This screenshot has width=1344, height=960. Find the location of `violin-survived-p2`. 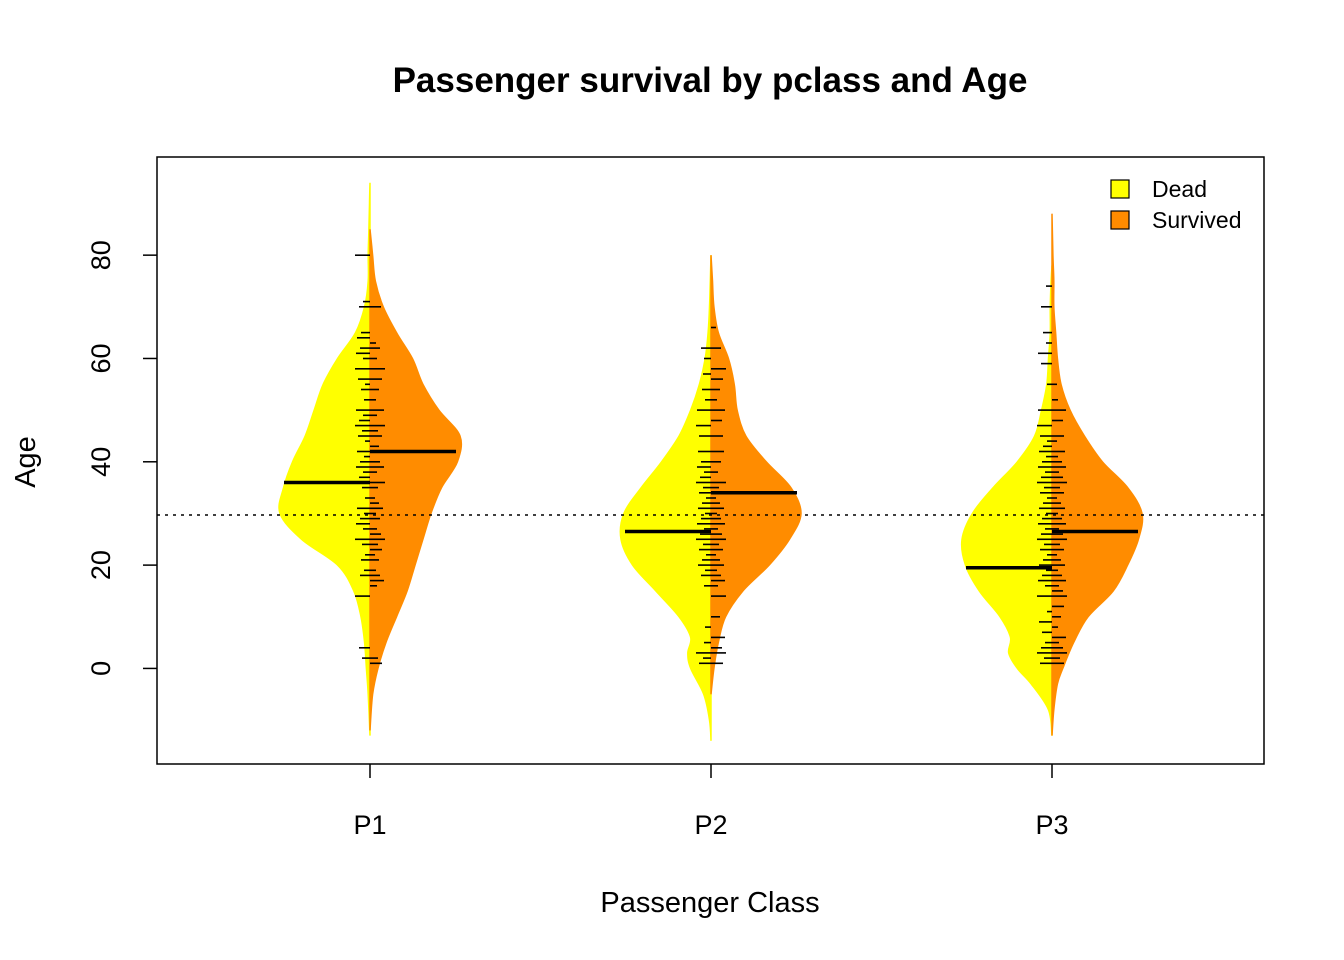

violin-survived-p2 is located at coordinates (756, 475).